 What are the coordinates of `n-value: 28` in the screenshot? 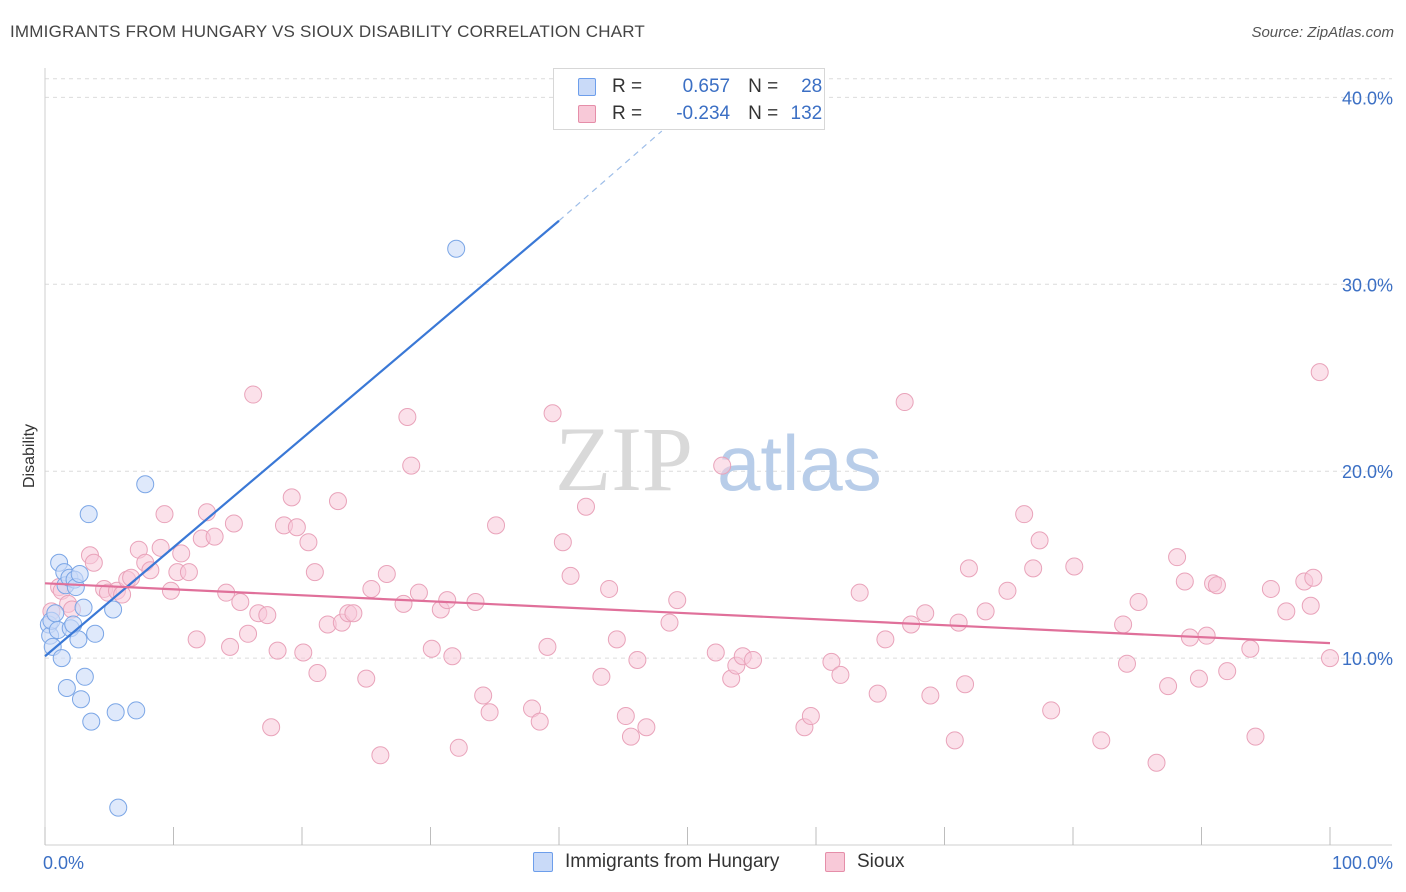 It's located at (812, 86).